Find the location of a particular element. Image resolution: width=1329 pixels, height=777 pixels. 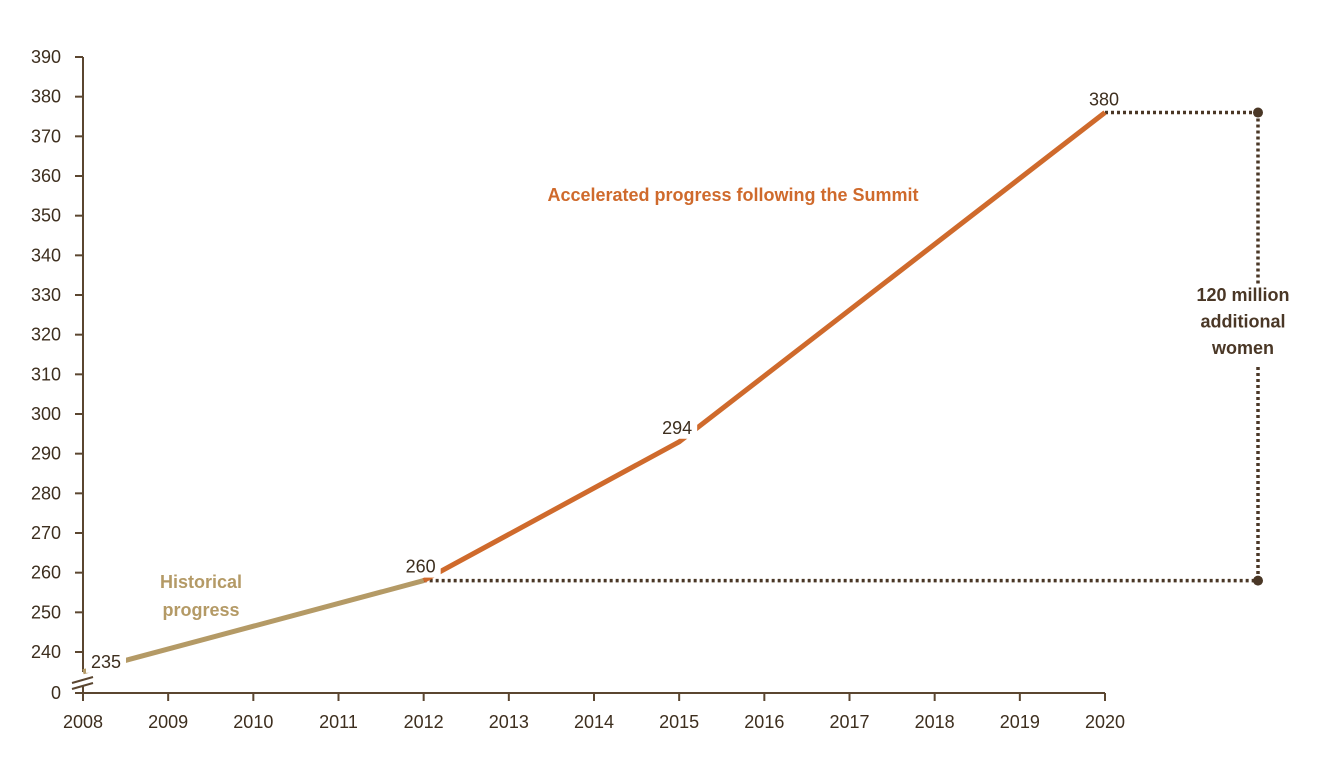

data-label: 260 is located at coordinates (421, 567).